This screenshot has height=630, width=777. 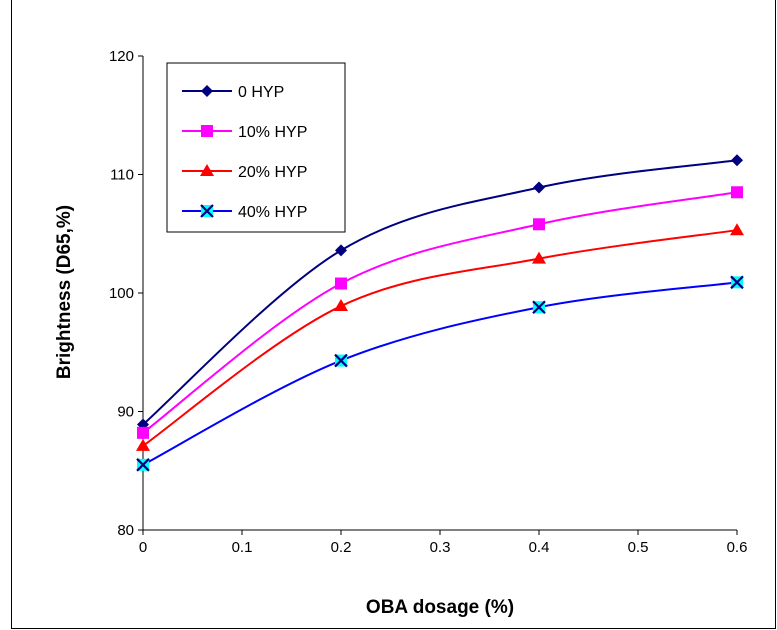 What do you see at coordinates (737, 547) in the screenshot?
I see `x-tick-label: 0.6` at bounding box center [737, 547].